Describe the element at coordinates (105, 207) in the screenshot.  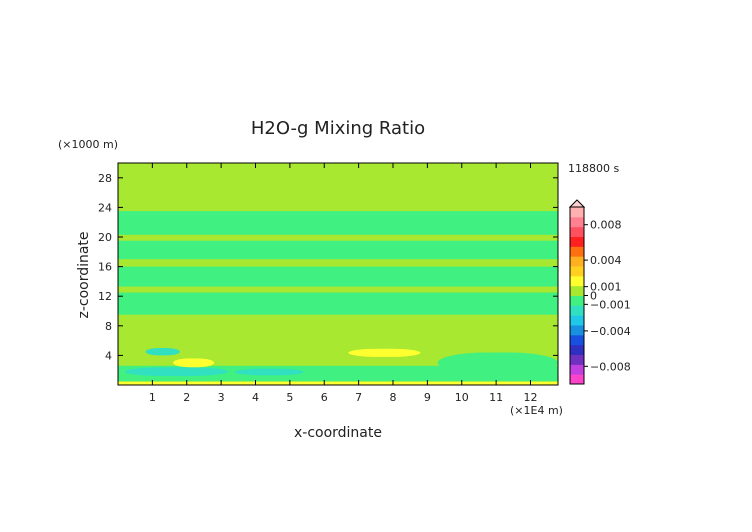
I see `y-tick-label: 24` at that location.